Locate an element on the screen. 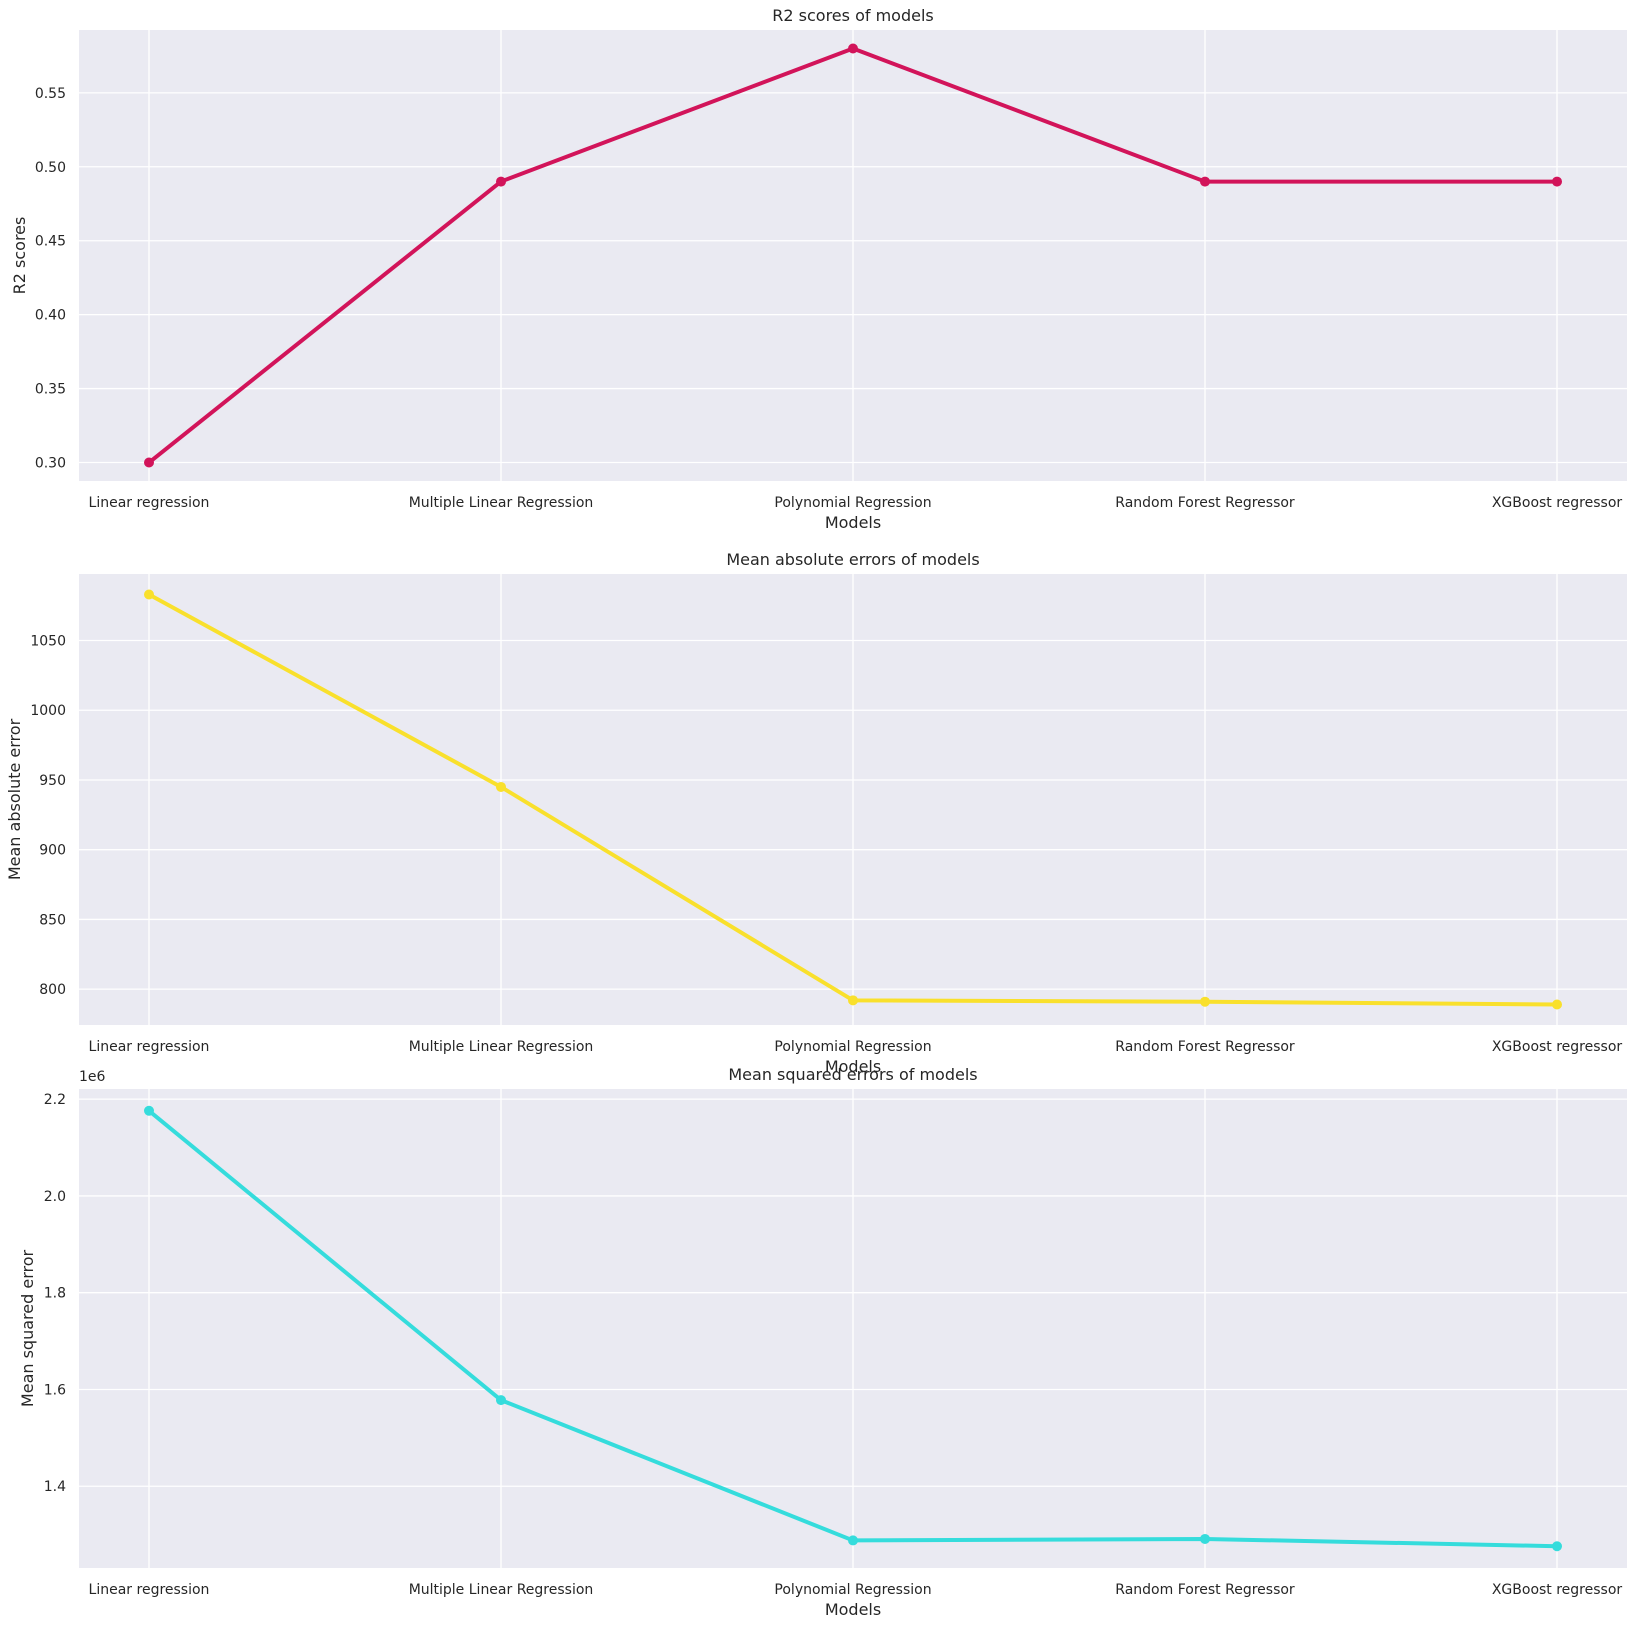  y-tick-label: 1050 is located at coordinates (48, 642).